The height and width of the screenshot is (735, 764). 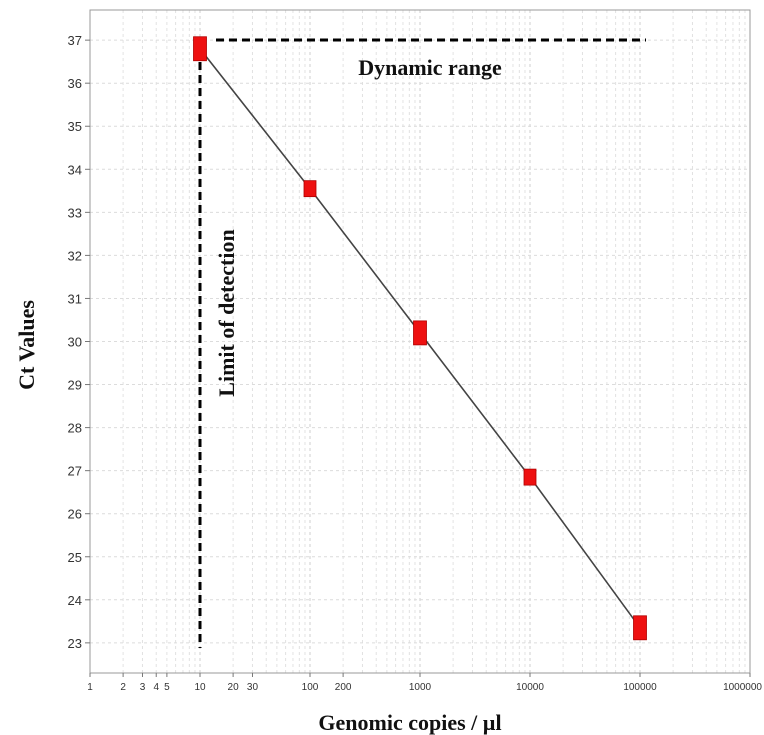 What do you see at coordinates (75, 600) in the screenshot?
I see `y-tick-label: 24` at bounding box center [75, 600].